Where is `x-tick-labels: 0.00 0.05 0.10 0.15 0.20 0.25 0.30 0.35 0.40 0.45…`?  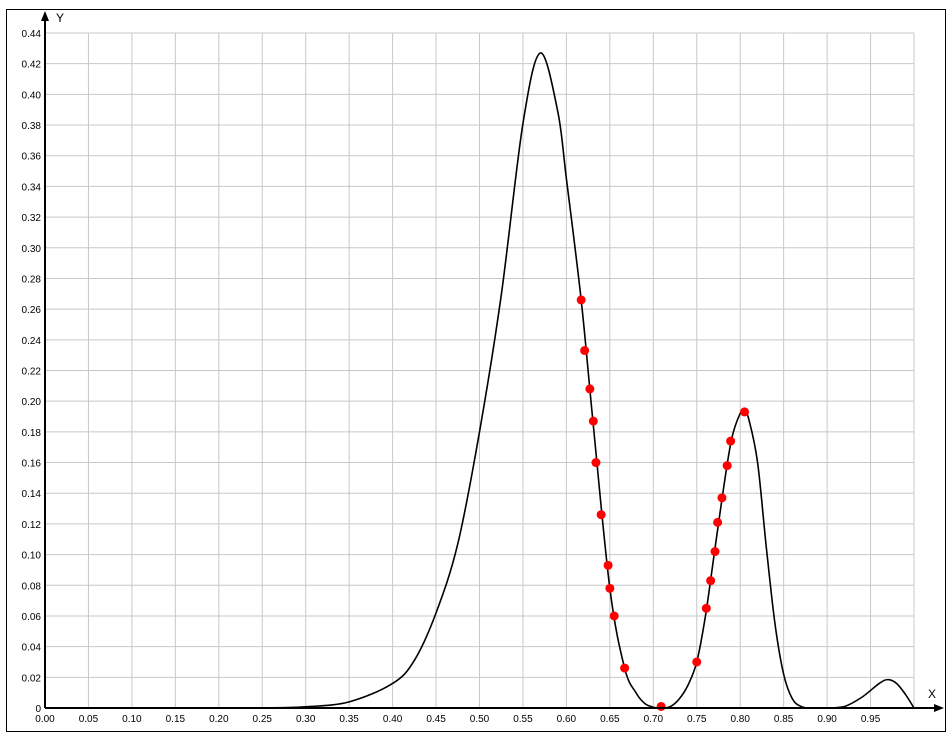 x-tick-labels: 0.00 0.05 0.10 0.15 0.20 0.25 0.30 0.35 0.40 0.45… is located at coordinates (457, 719).